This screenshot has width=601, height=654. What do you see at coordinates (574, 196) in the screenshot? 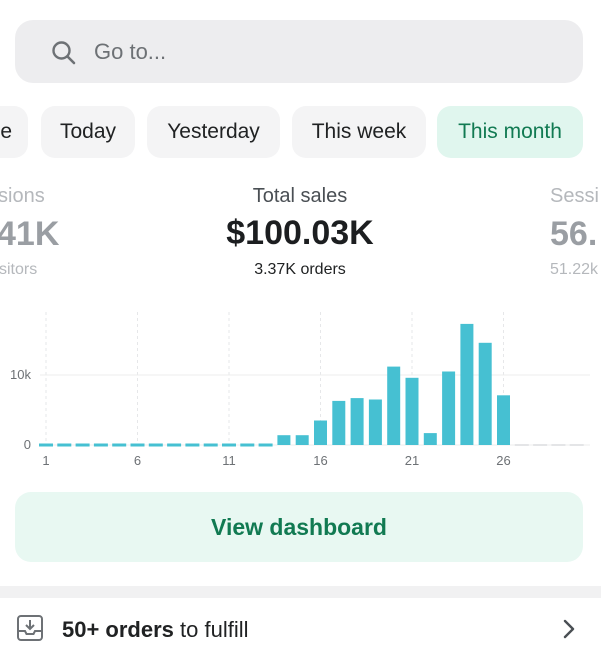
I see `stat-right-label: Sessi` at bounding box center [574, 196].